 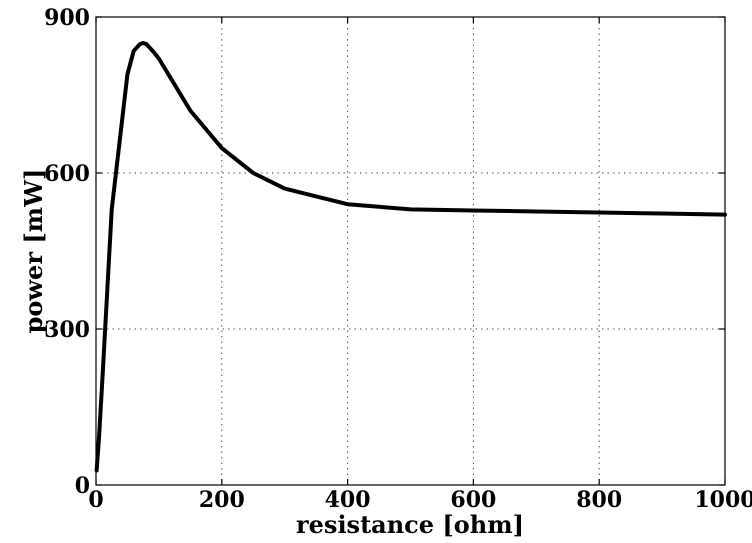 I want to click on x-axis-tick-labels: 0 200 400 600 800 1000, so click(x=420, y=500).